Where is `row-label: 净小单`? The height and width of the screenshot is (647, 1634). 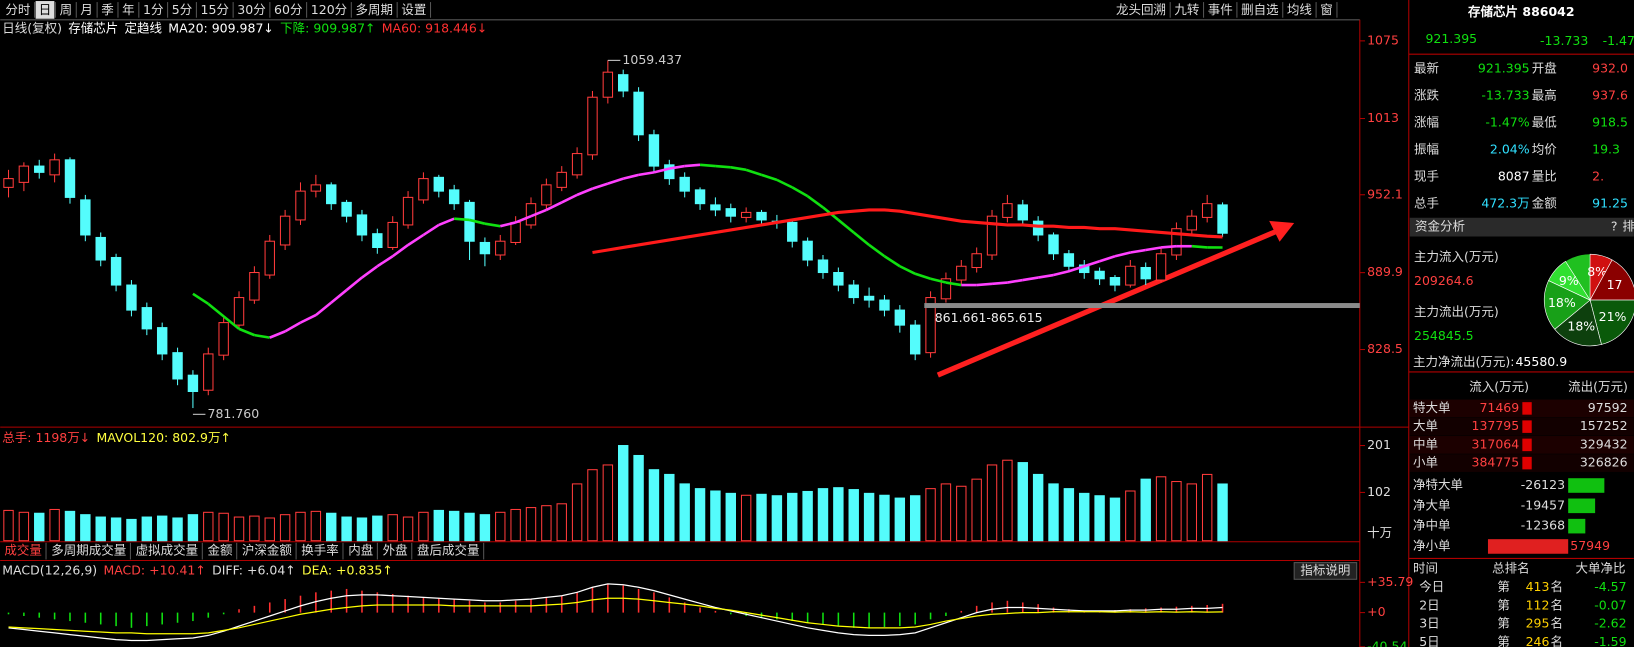
row-label: 净小单 is located at coordinates (1432, 545).